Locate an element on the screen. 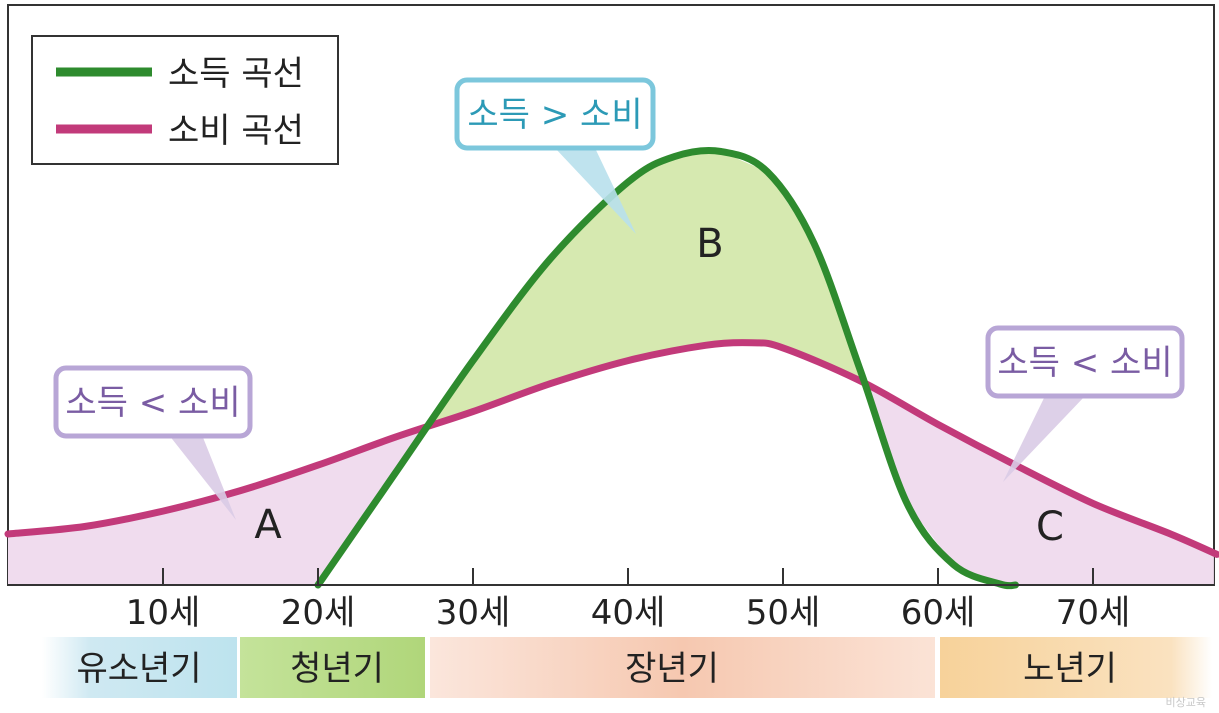  callout-left-text: 소득 < 소비 is located at coordinates (152, 403).